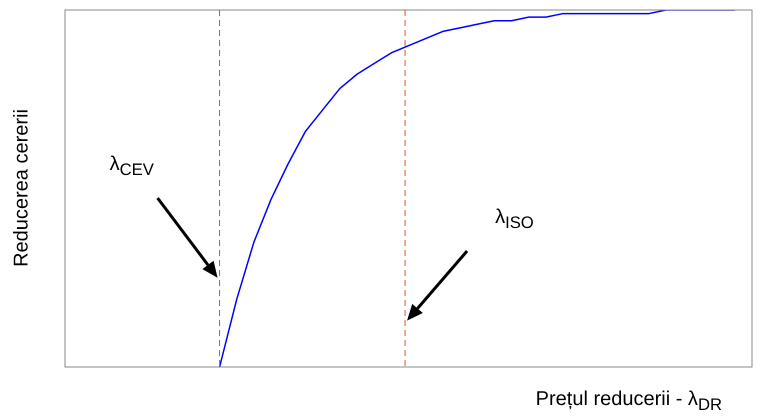 The height and width of the screenshot is (419, 762). Describe the element at coordinates (514, 219) in the screenshot. I see `annotation: λ$_{ISO}$` at that location.